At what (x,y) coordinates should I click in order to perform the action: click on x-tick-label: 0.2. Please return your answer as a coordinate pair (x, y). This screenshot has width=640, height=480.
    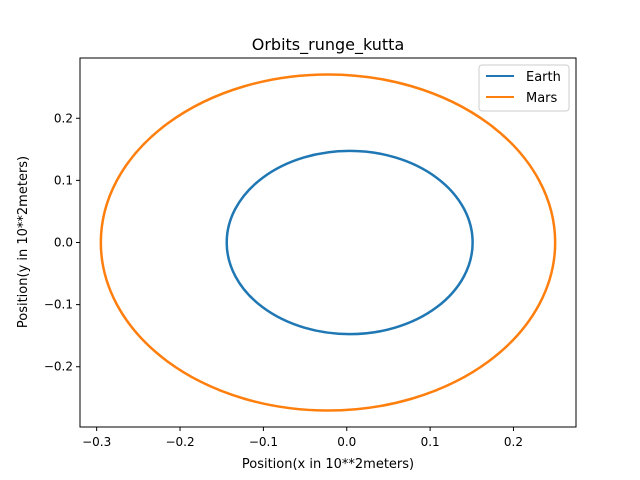
    Looking at the image, I should click on (513, 442).